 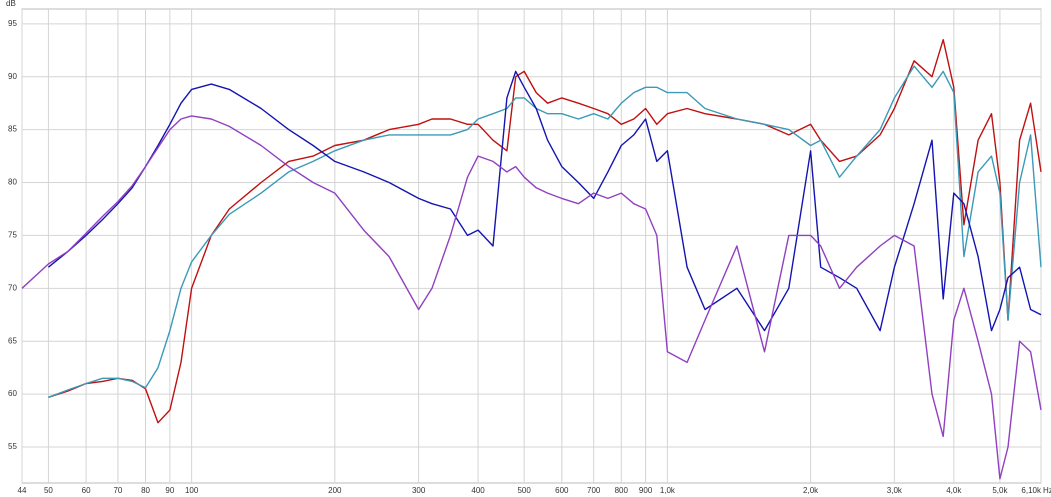 I want to click on x-tick-label: 600, so click(x=562, y=490).